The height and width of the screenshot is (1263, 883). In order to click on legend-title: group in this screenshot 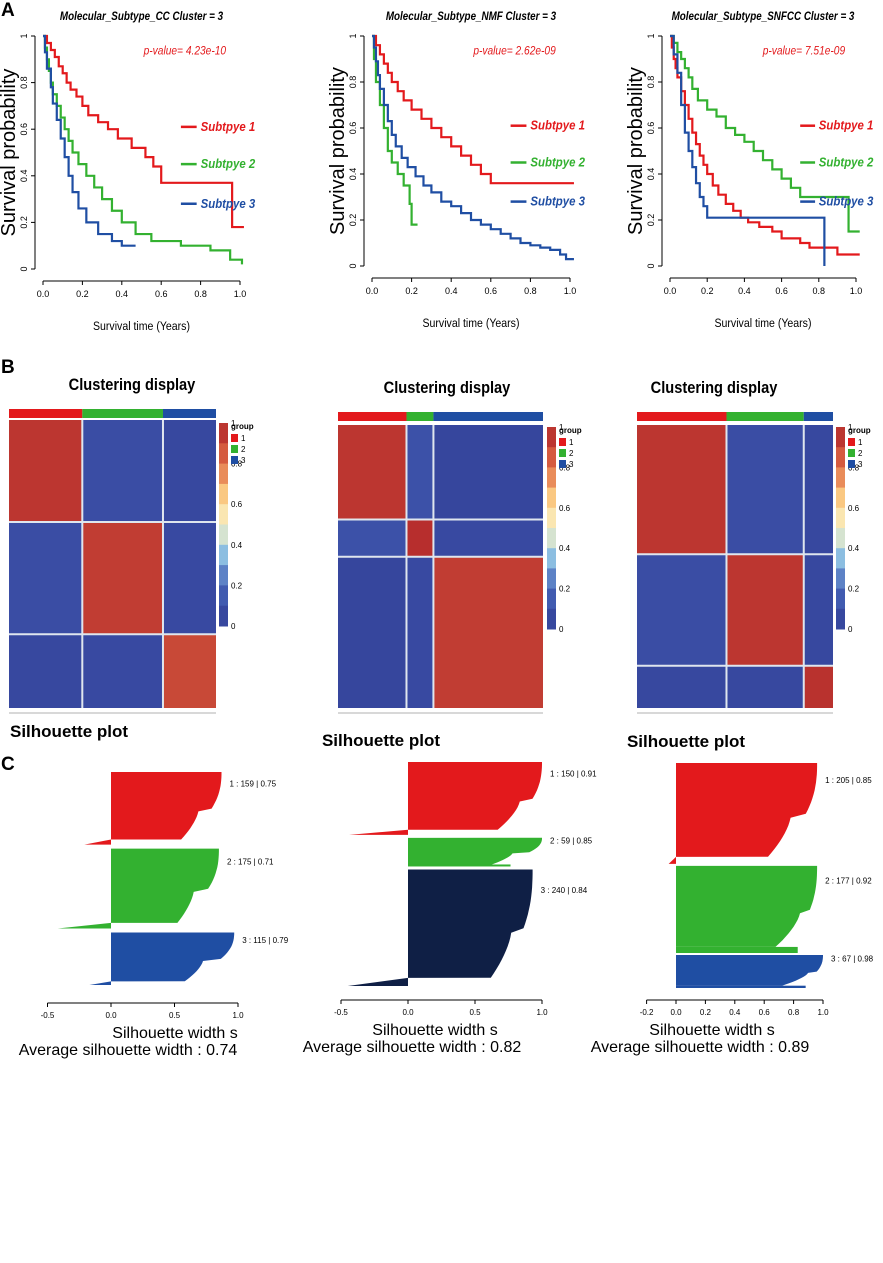, I will do `click(859, 430)`.